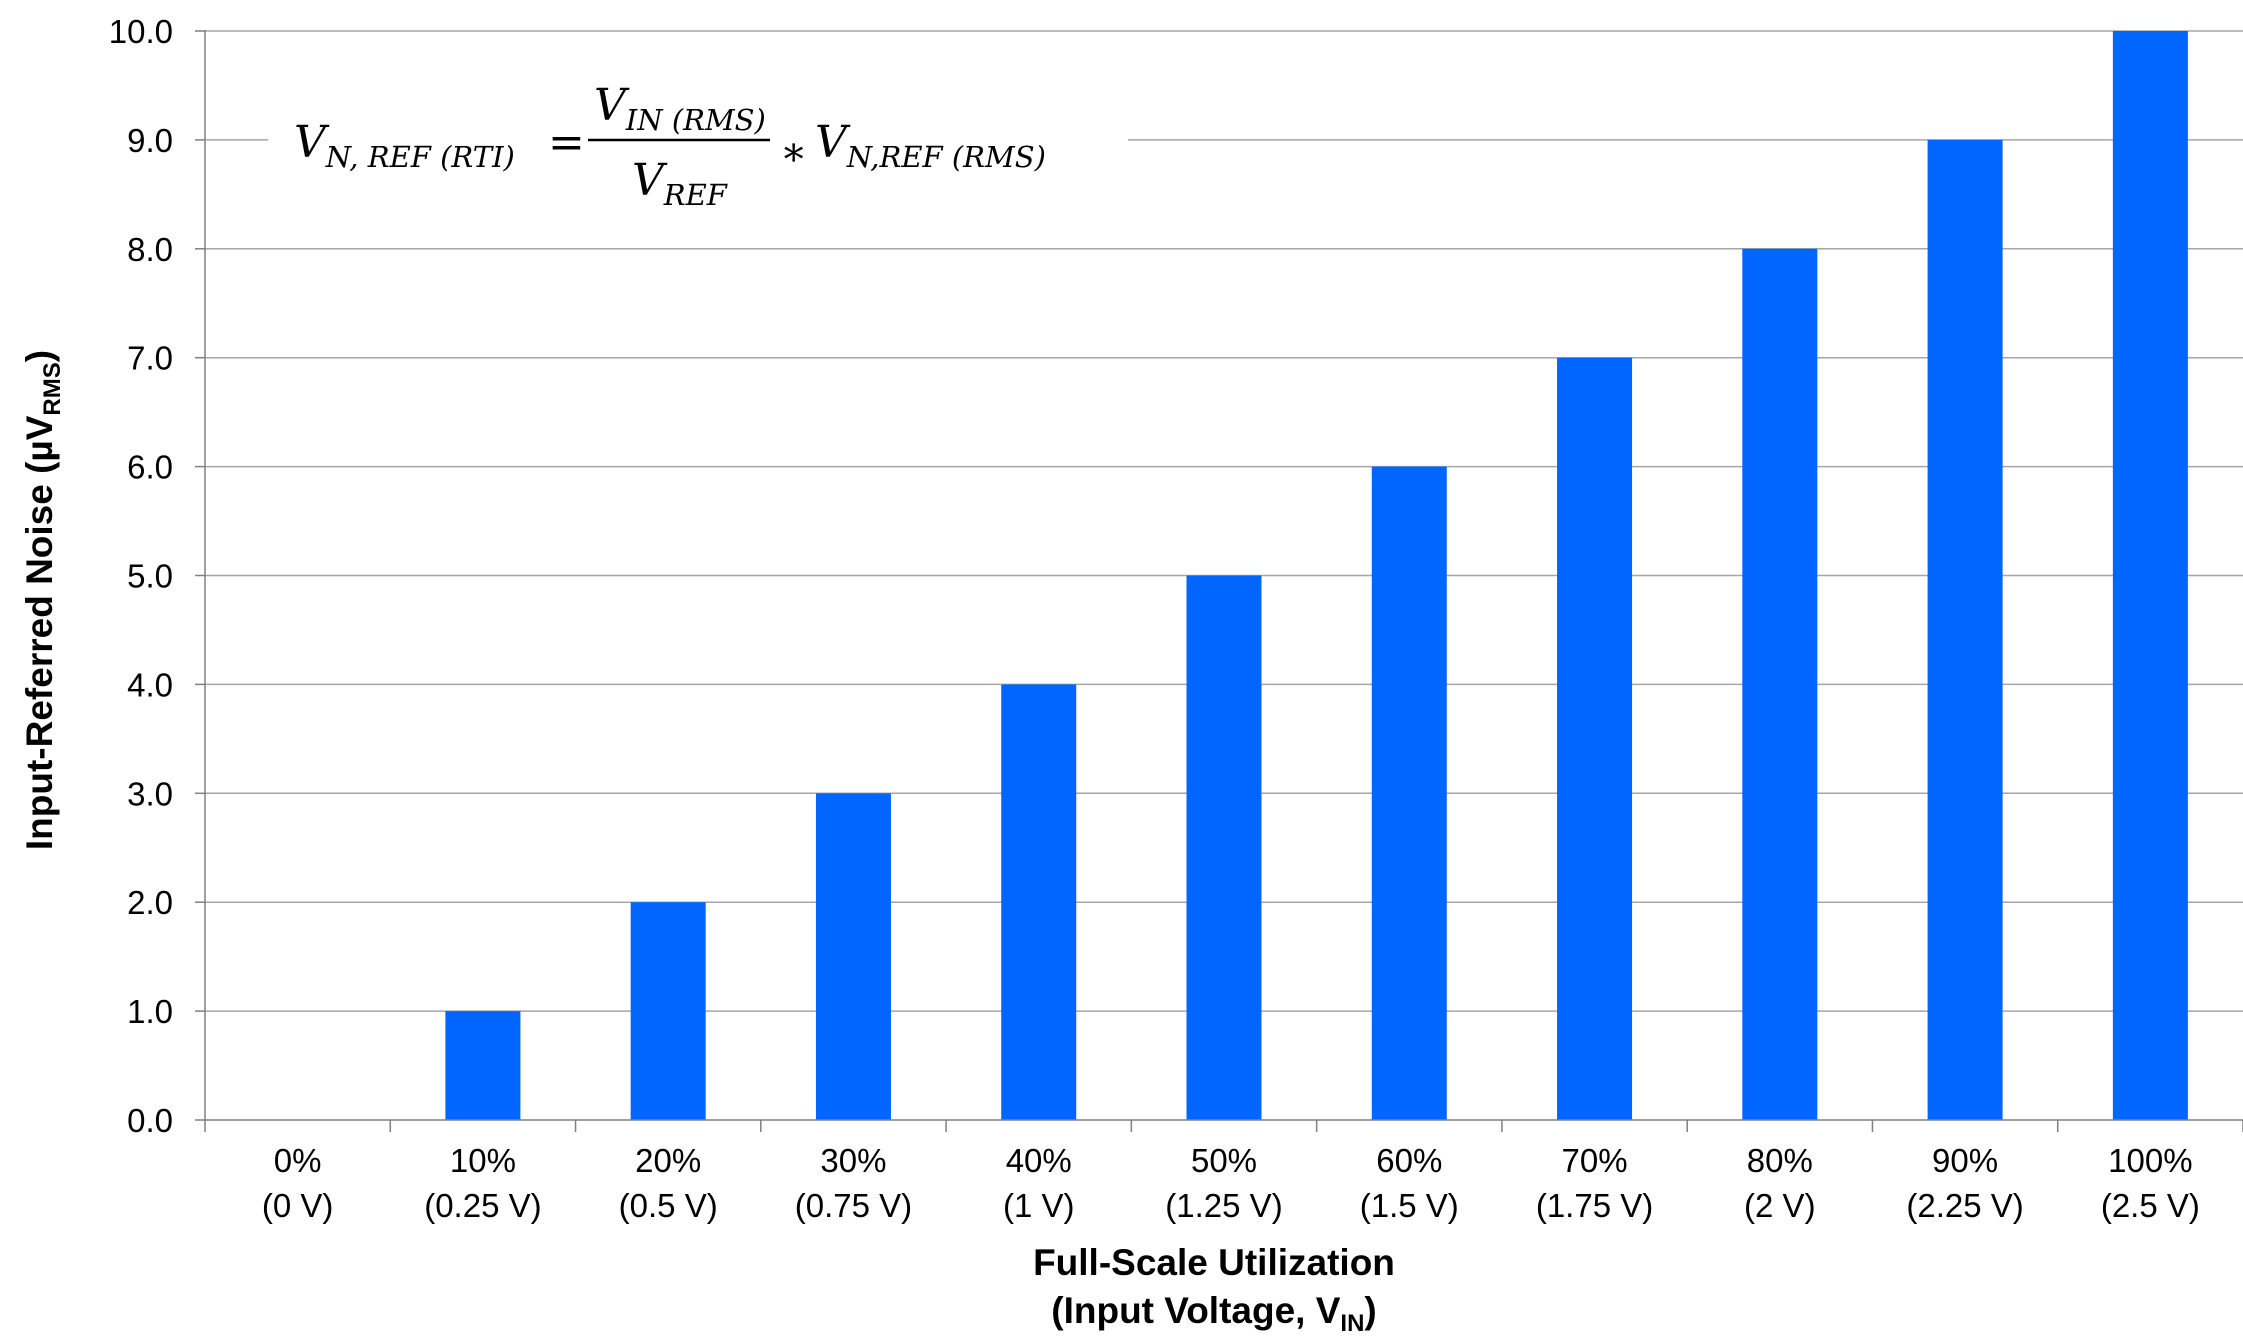 The image size is (2243, 1339). What do you see at coordinates (853, 1160) in the screenshot?
I see `x-tick-label: 30%` at bounding box center [853, 1160].